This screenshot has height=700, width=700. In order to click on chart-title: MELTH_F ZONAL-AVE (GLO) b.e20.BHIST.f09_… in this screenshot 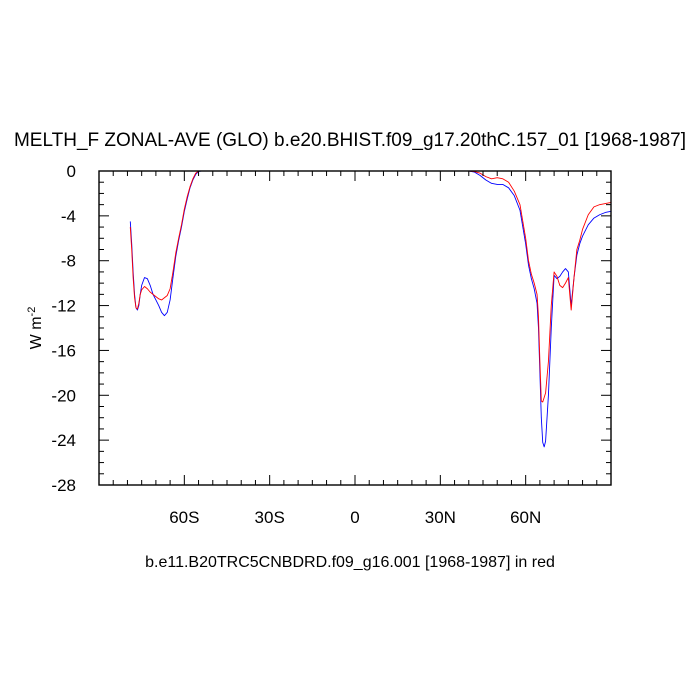, I will do `click(350, 140)`.